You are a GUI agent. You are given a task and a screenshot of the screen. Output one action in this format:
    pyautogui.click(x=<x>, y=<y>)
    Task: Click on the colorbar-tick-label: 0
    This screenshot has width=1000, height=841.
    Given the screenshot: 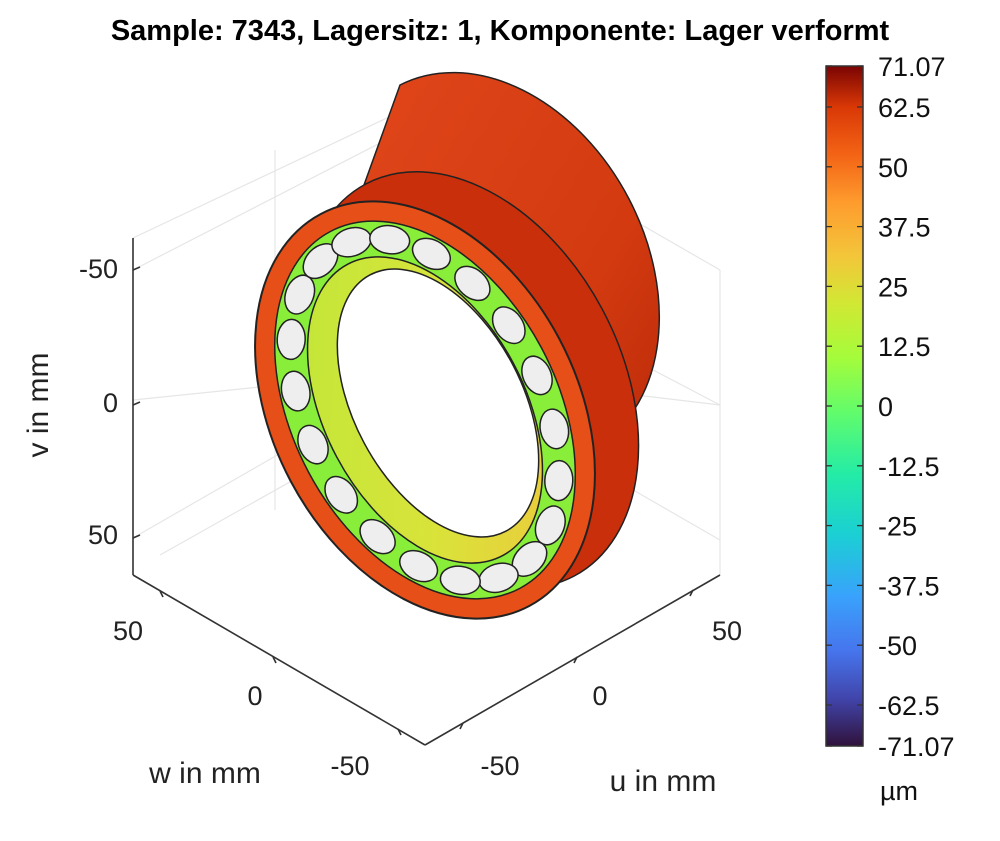 What is the action you would take?
    pyautogui.click(x=885, y=407)
    